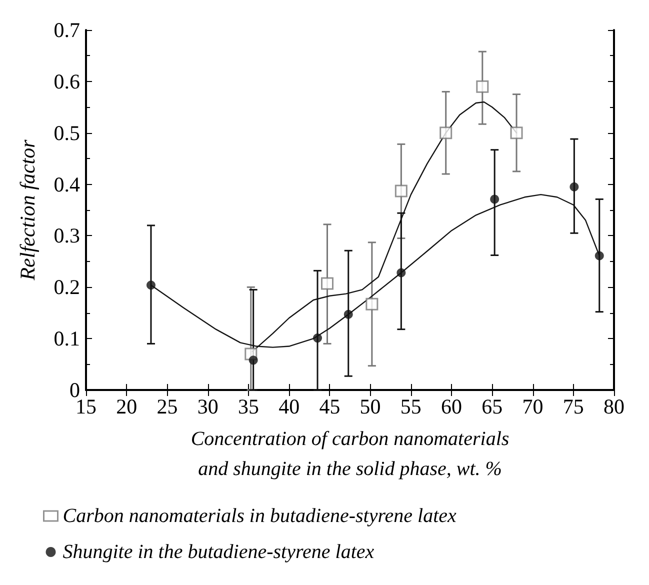  What do you see at coordinates (28, 210) in the screenshot?
I see `y-axis-title: Relfection factor` at bounding box center [28, 210].